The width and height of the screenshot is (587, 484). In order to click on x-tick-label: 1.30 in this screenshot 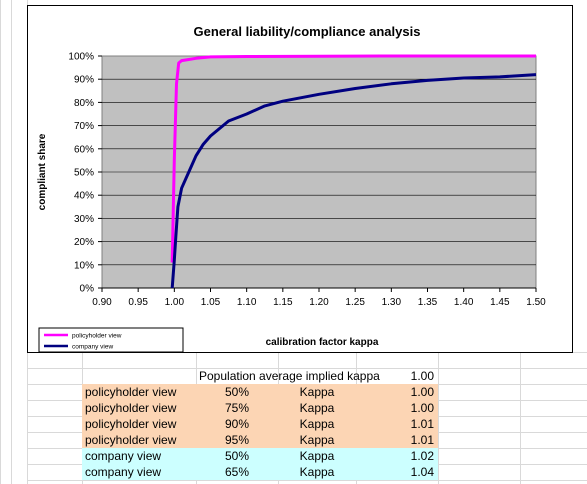, I will do `click(392, 302)`.